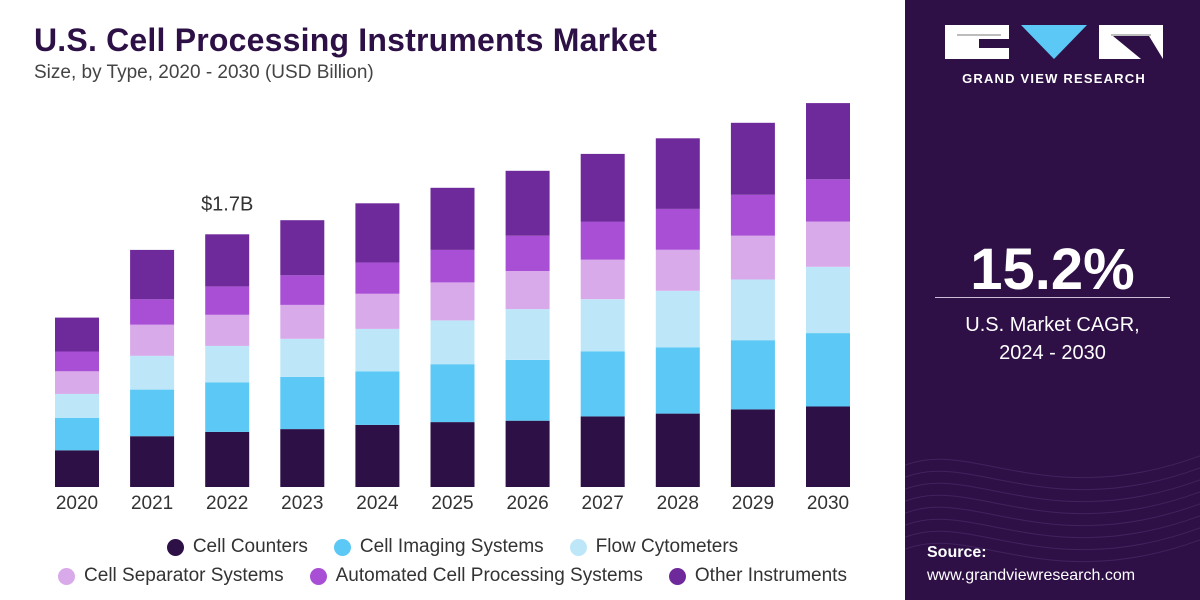 This screenshot has height=600, width=1200. I want to click on cagr-label: U.S. Market CAGR, 2024 - 2030, so click(1052, 339).